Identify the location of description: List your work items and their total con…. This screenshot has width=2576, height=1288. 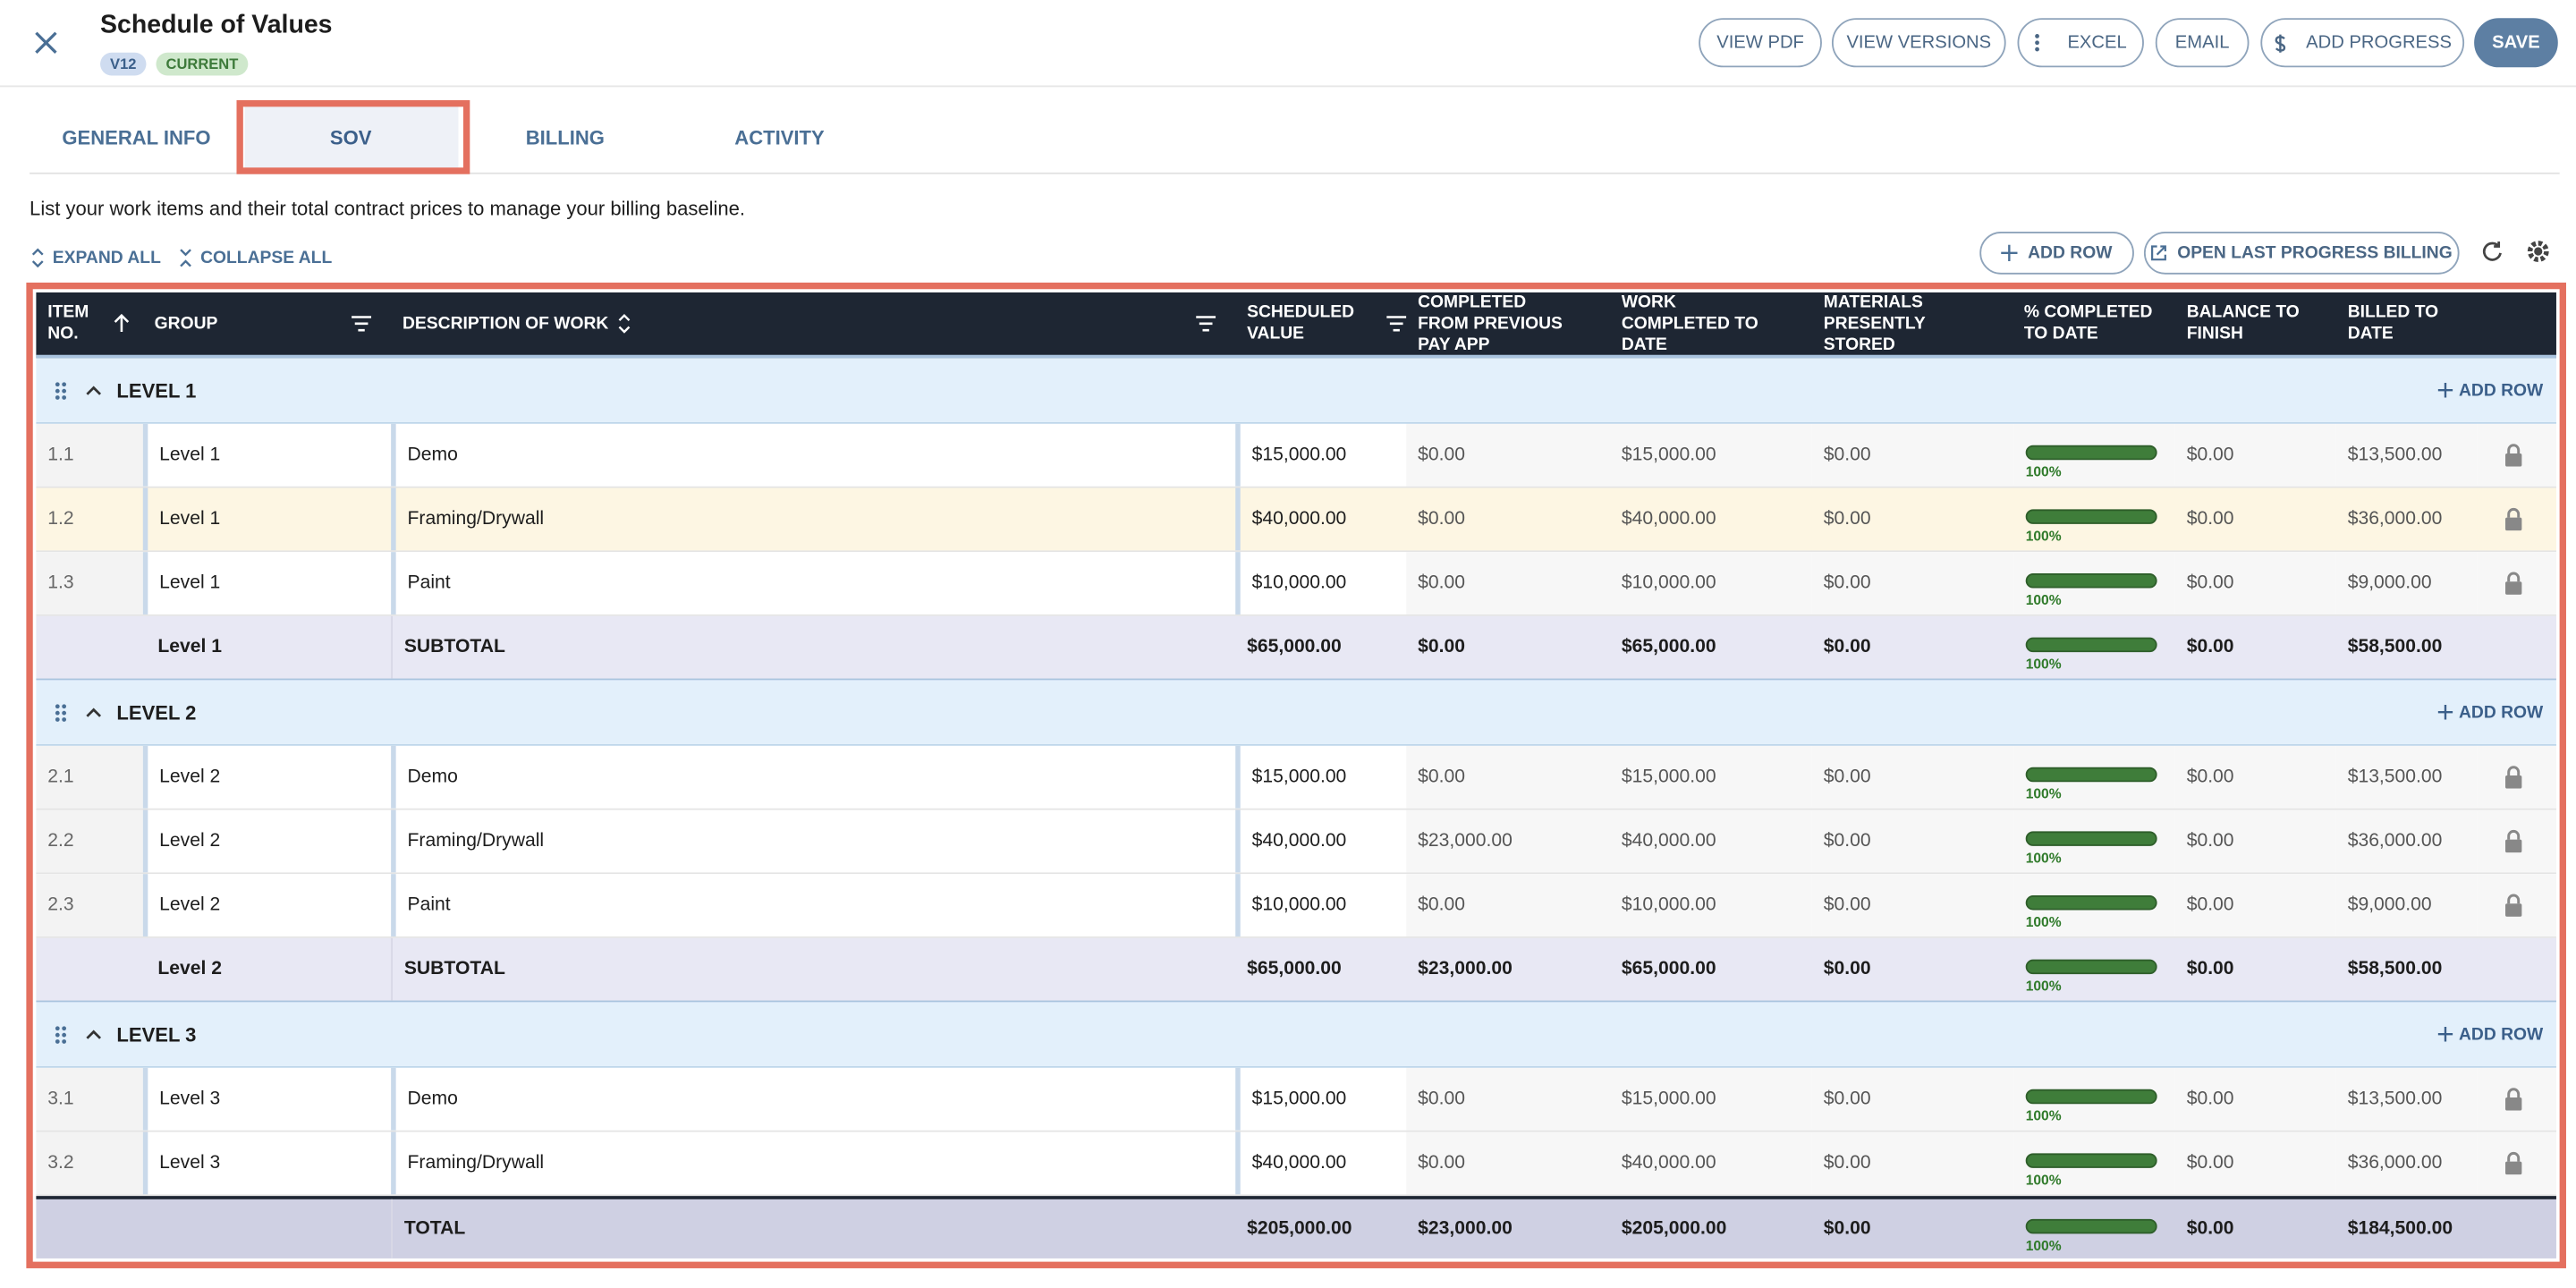
(388, 209).